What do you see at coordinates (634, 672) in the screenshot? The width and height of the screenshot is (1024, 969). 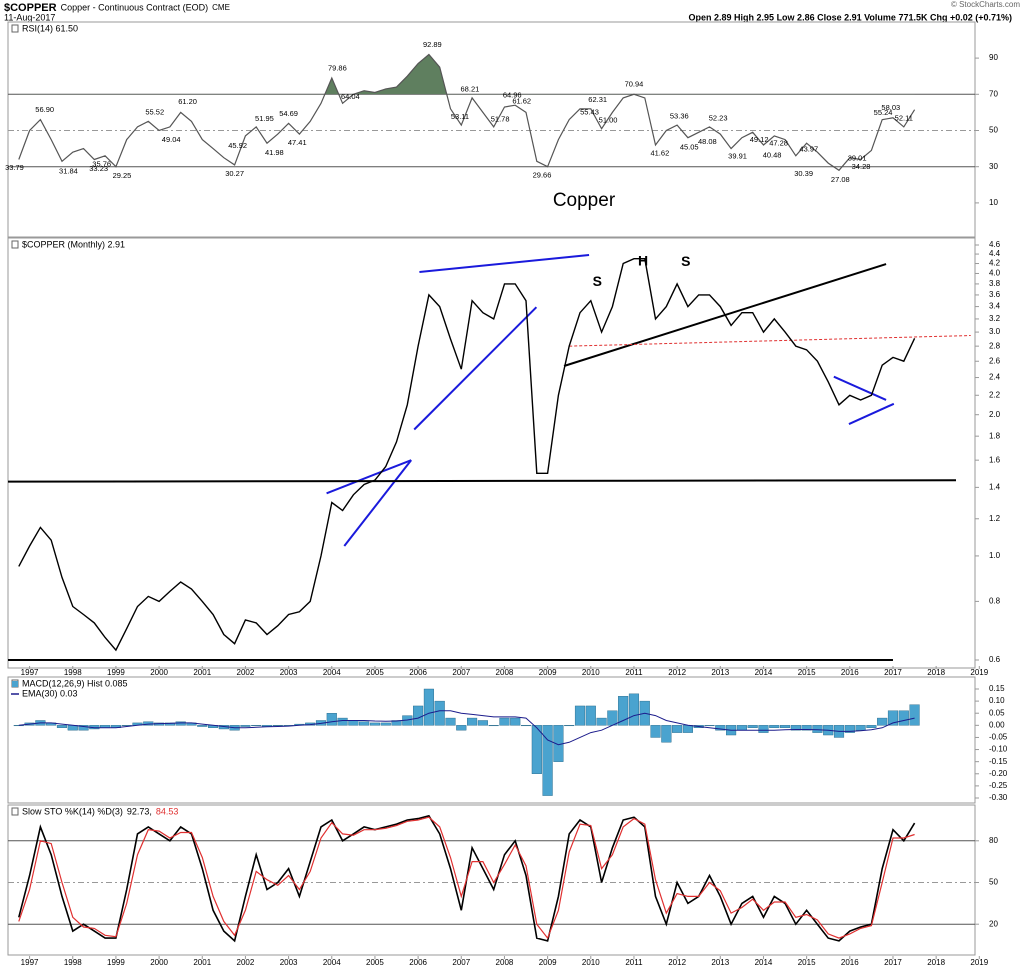 I see `x-tick-label: 2011` at bounding box center [634, 672].